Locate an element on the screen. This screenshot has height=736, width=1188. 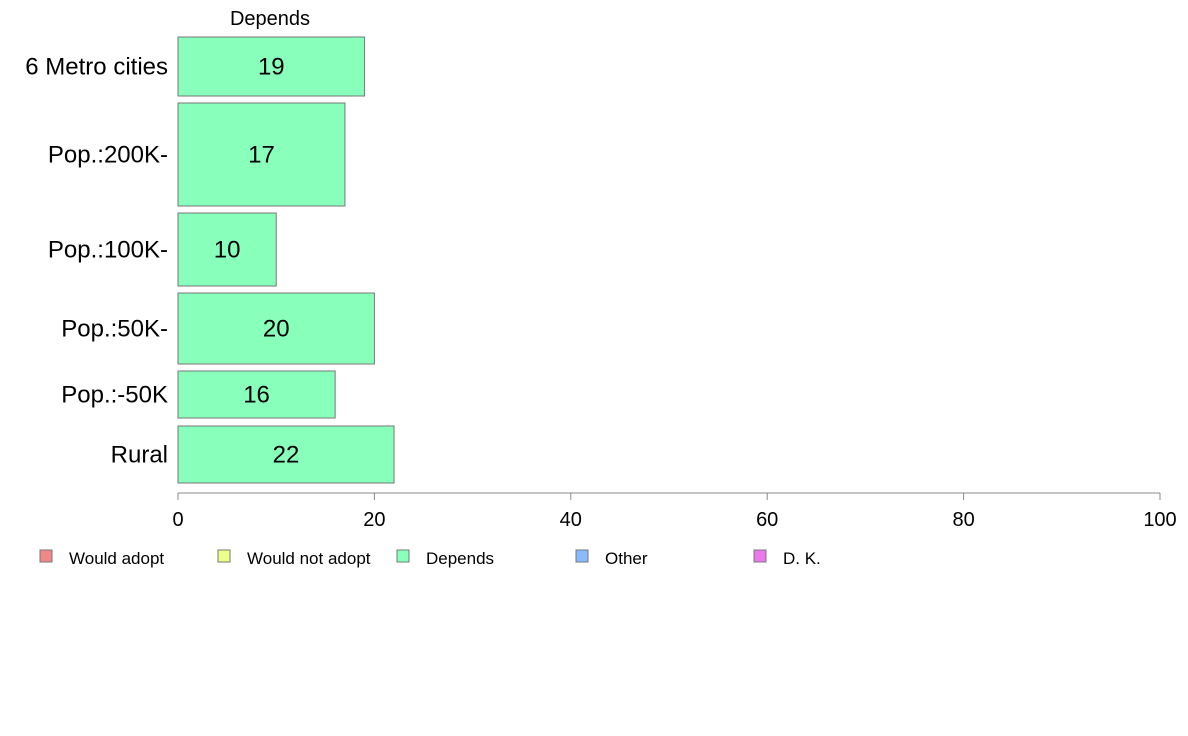
category-label: 6 Metro cities is located at coordinates (96, 67).